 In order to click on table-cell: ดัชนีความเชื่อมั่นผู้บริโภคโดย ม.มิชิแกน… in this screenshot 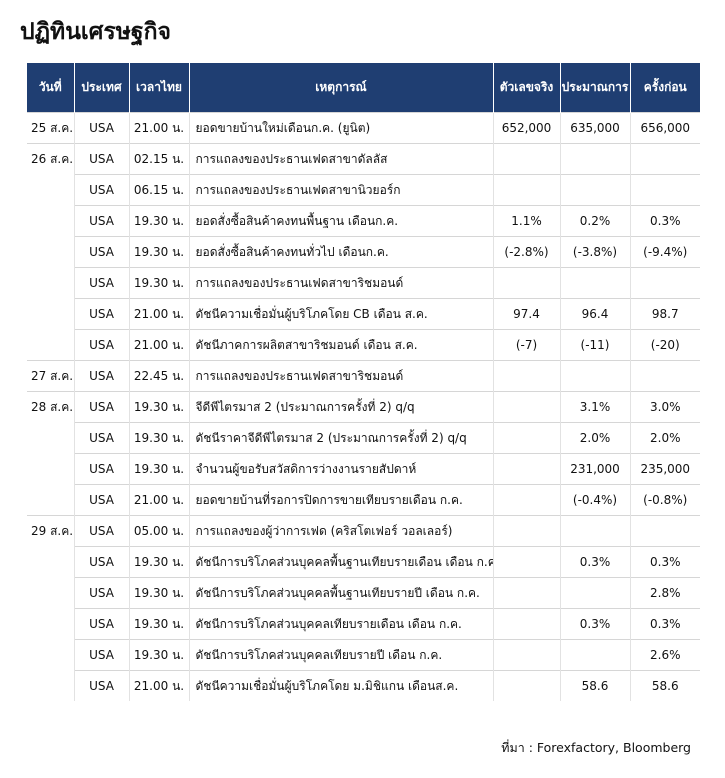, I will do `click(341, 685)`.